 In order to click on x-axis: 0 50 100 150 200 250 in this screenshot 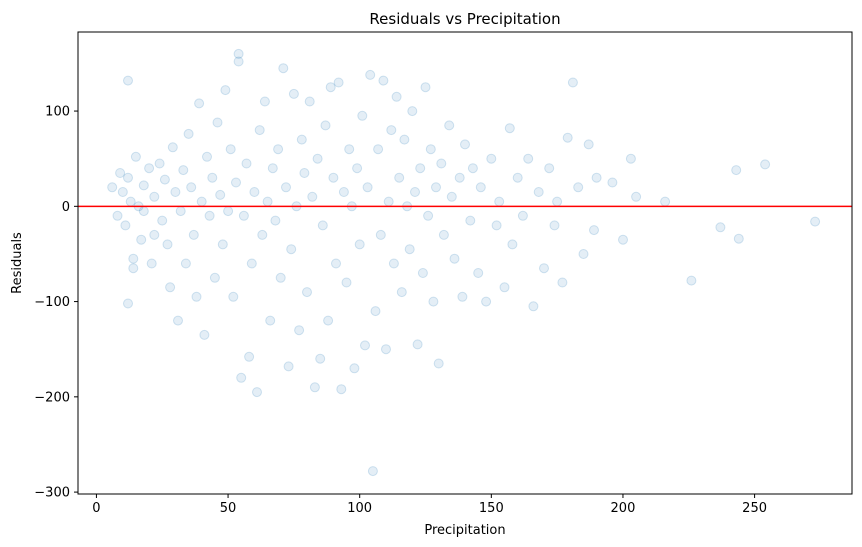, I will do `click(429, 505)`.